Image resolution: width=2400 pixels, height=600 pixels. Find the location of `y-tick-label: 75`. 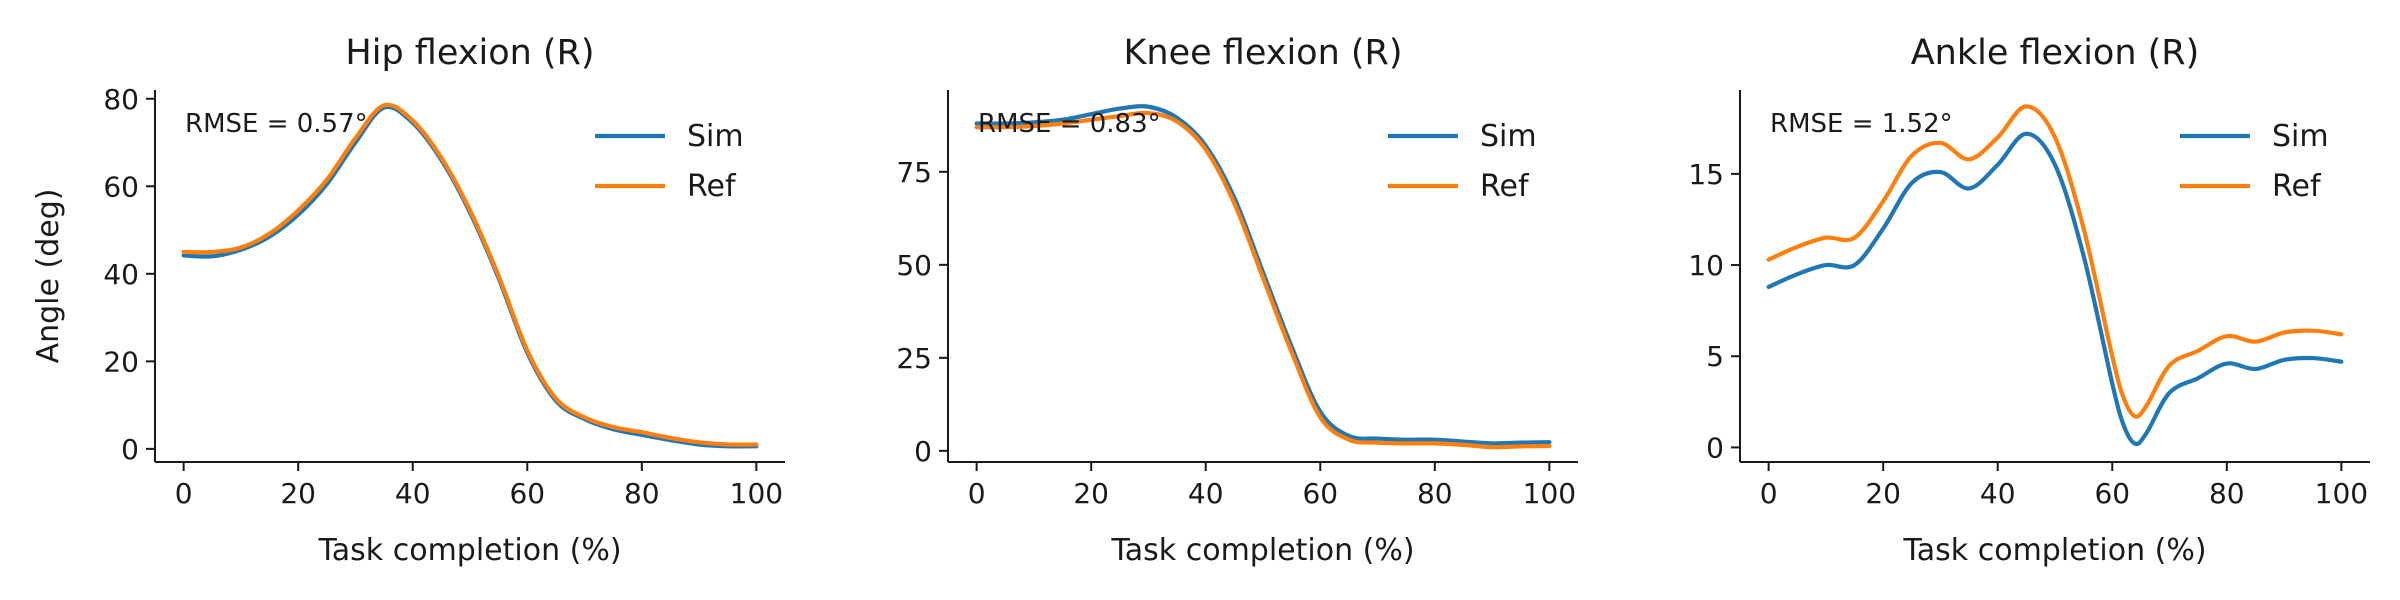

y-tick-label: 75 is located at coordinates (914, 172).